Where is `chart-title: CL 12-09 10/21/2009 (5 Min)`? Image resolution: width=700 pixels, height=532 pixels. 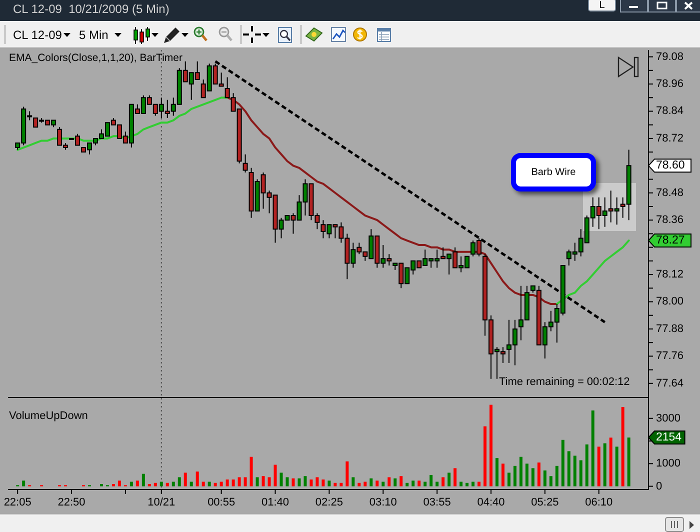 chart-title: CL 12-09 10/21/2009 (5 Min) is located at coordinates (91, 9).